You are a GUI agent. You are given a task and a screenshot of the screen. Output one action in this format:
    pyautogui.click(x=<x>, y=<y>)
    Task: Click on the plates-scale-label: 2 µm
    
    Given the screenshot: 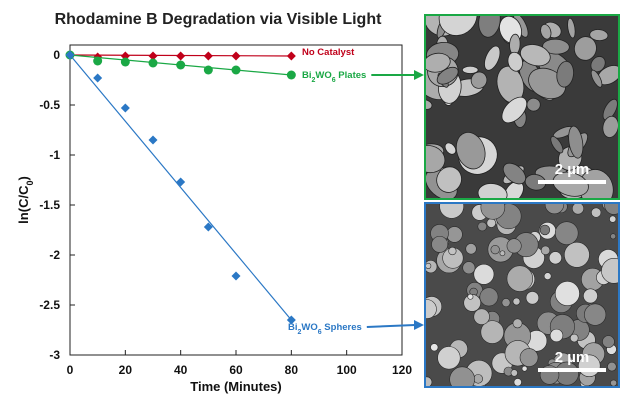 What is the action you would take?
    pyautogui.click(x=572, y=169)
    